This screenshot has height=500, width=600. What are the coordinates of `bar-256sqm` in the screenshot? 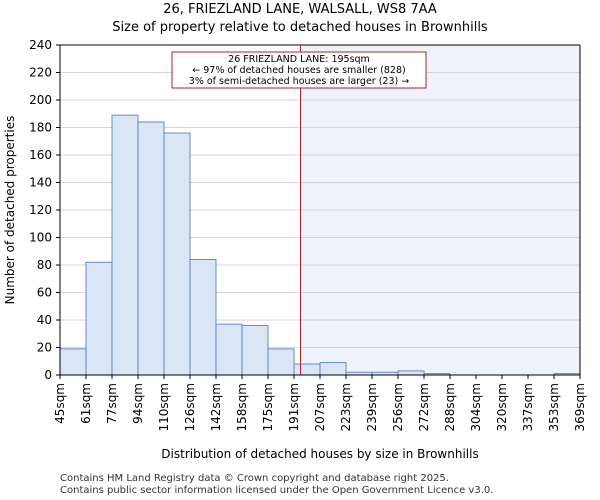 It's located at (411, 373).